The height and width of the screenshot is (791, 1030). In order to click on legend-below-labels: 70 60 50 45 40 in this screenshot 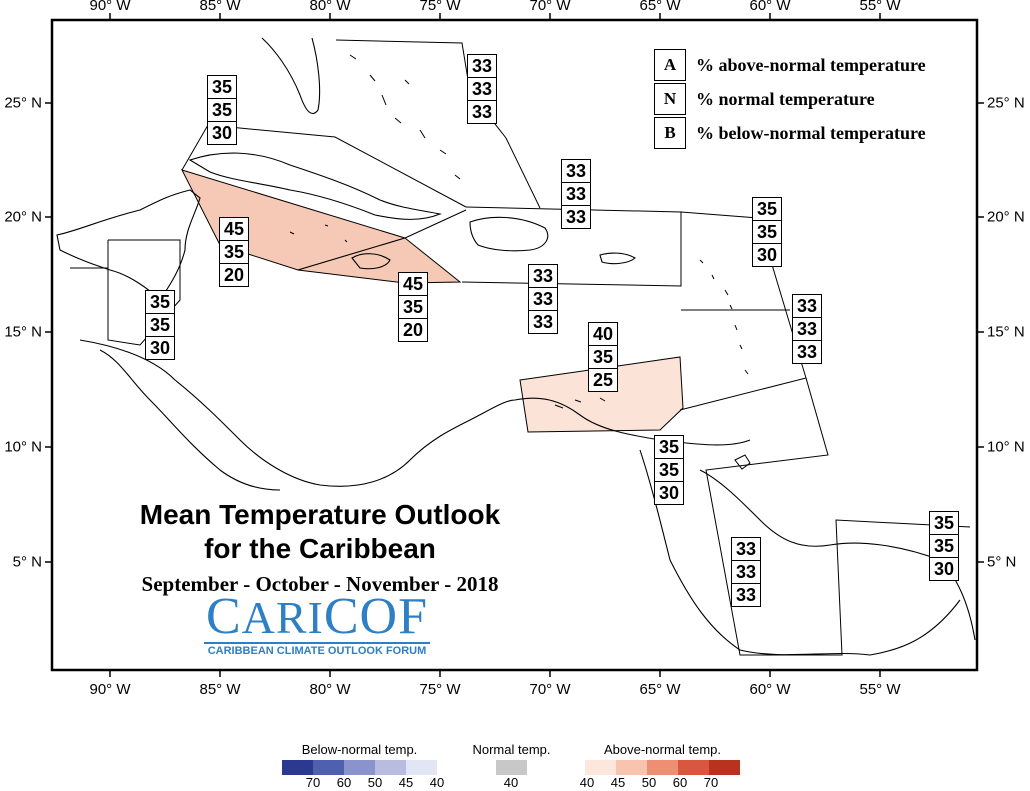, I will do `click(363, 782)`.